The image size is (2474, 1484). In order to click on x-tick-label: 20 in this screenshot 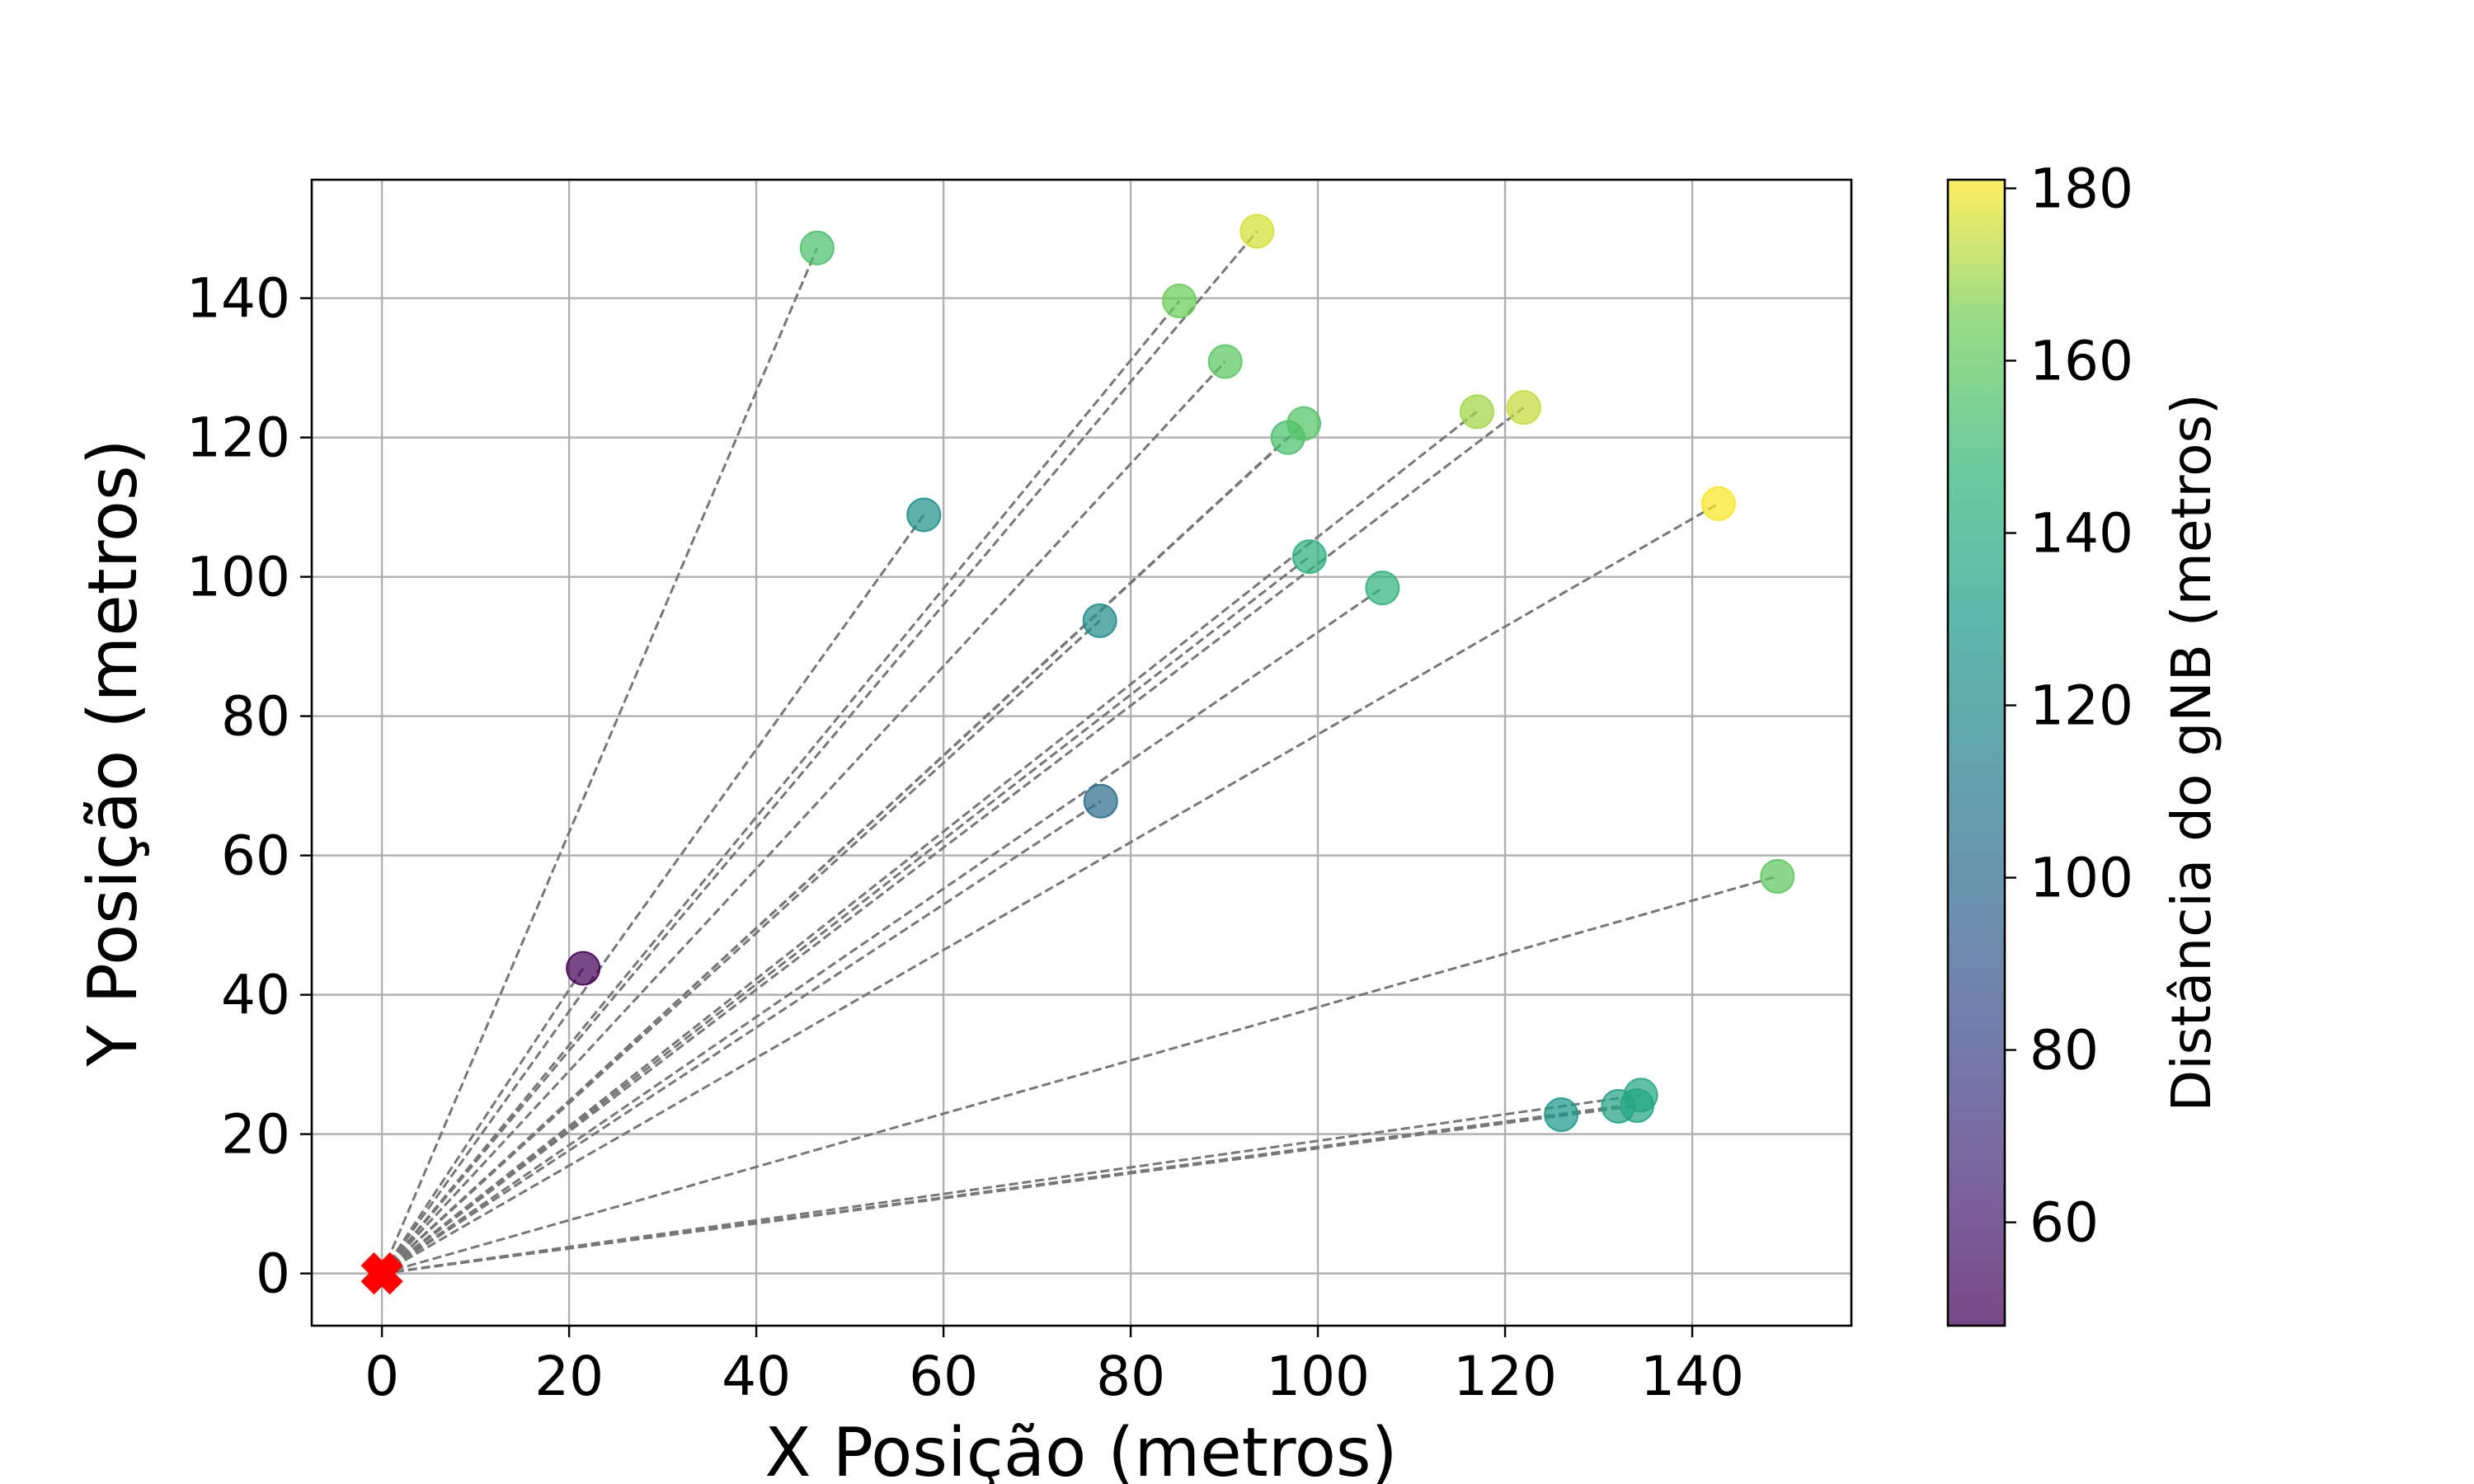, I will do `click(569, 1376)`.